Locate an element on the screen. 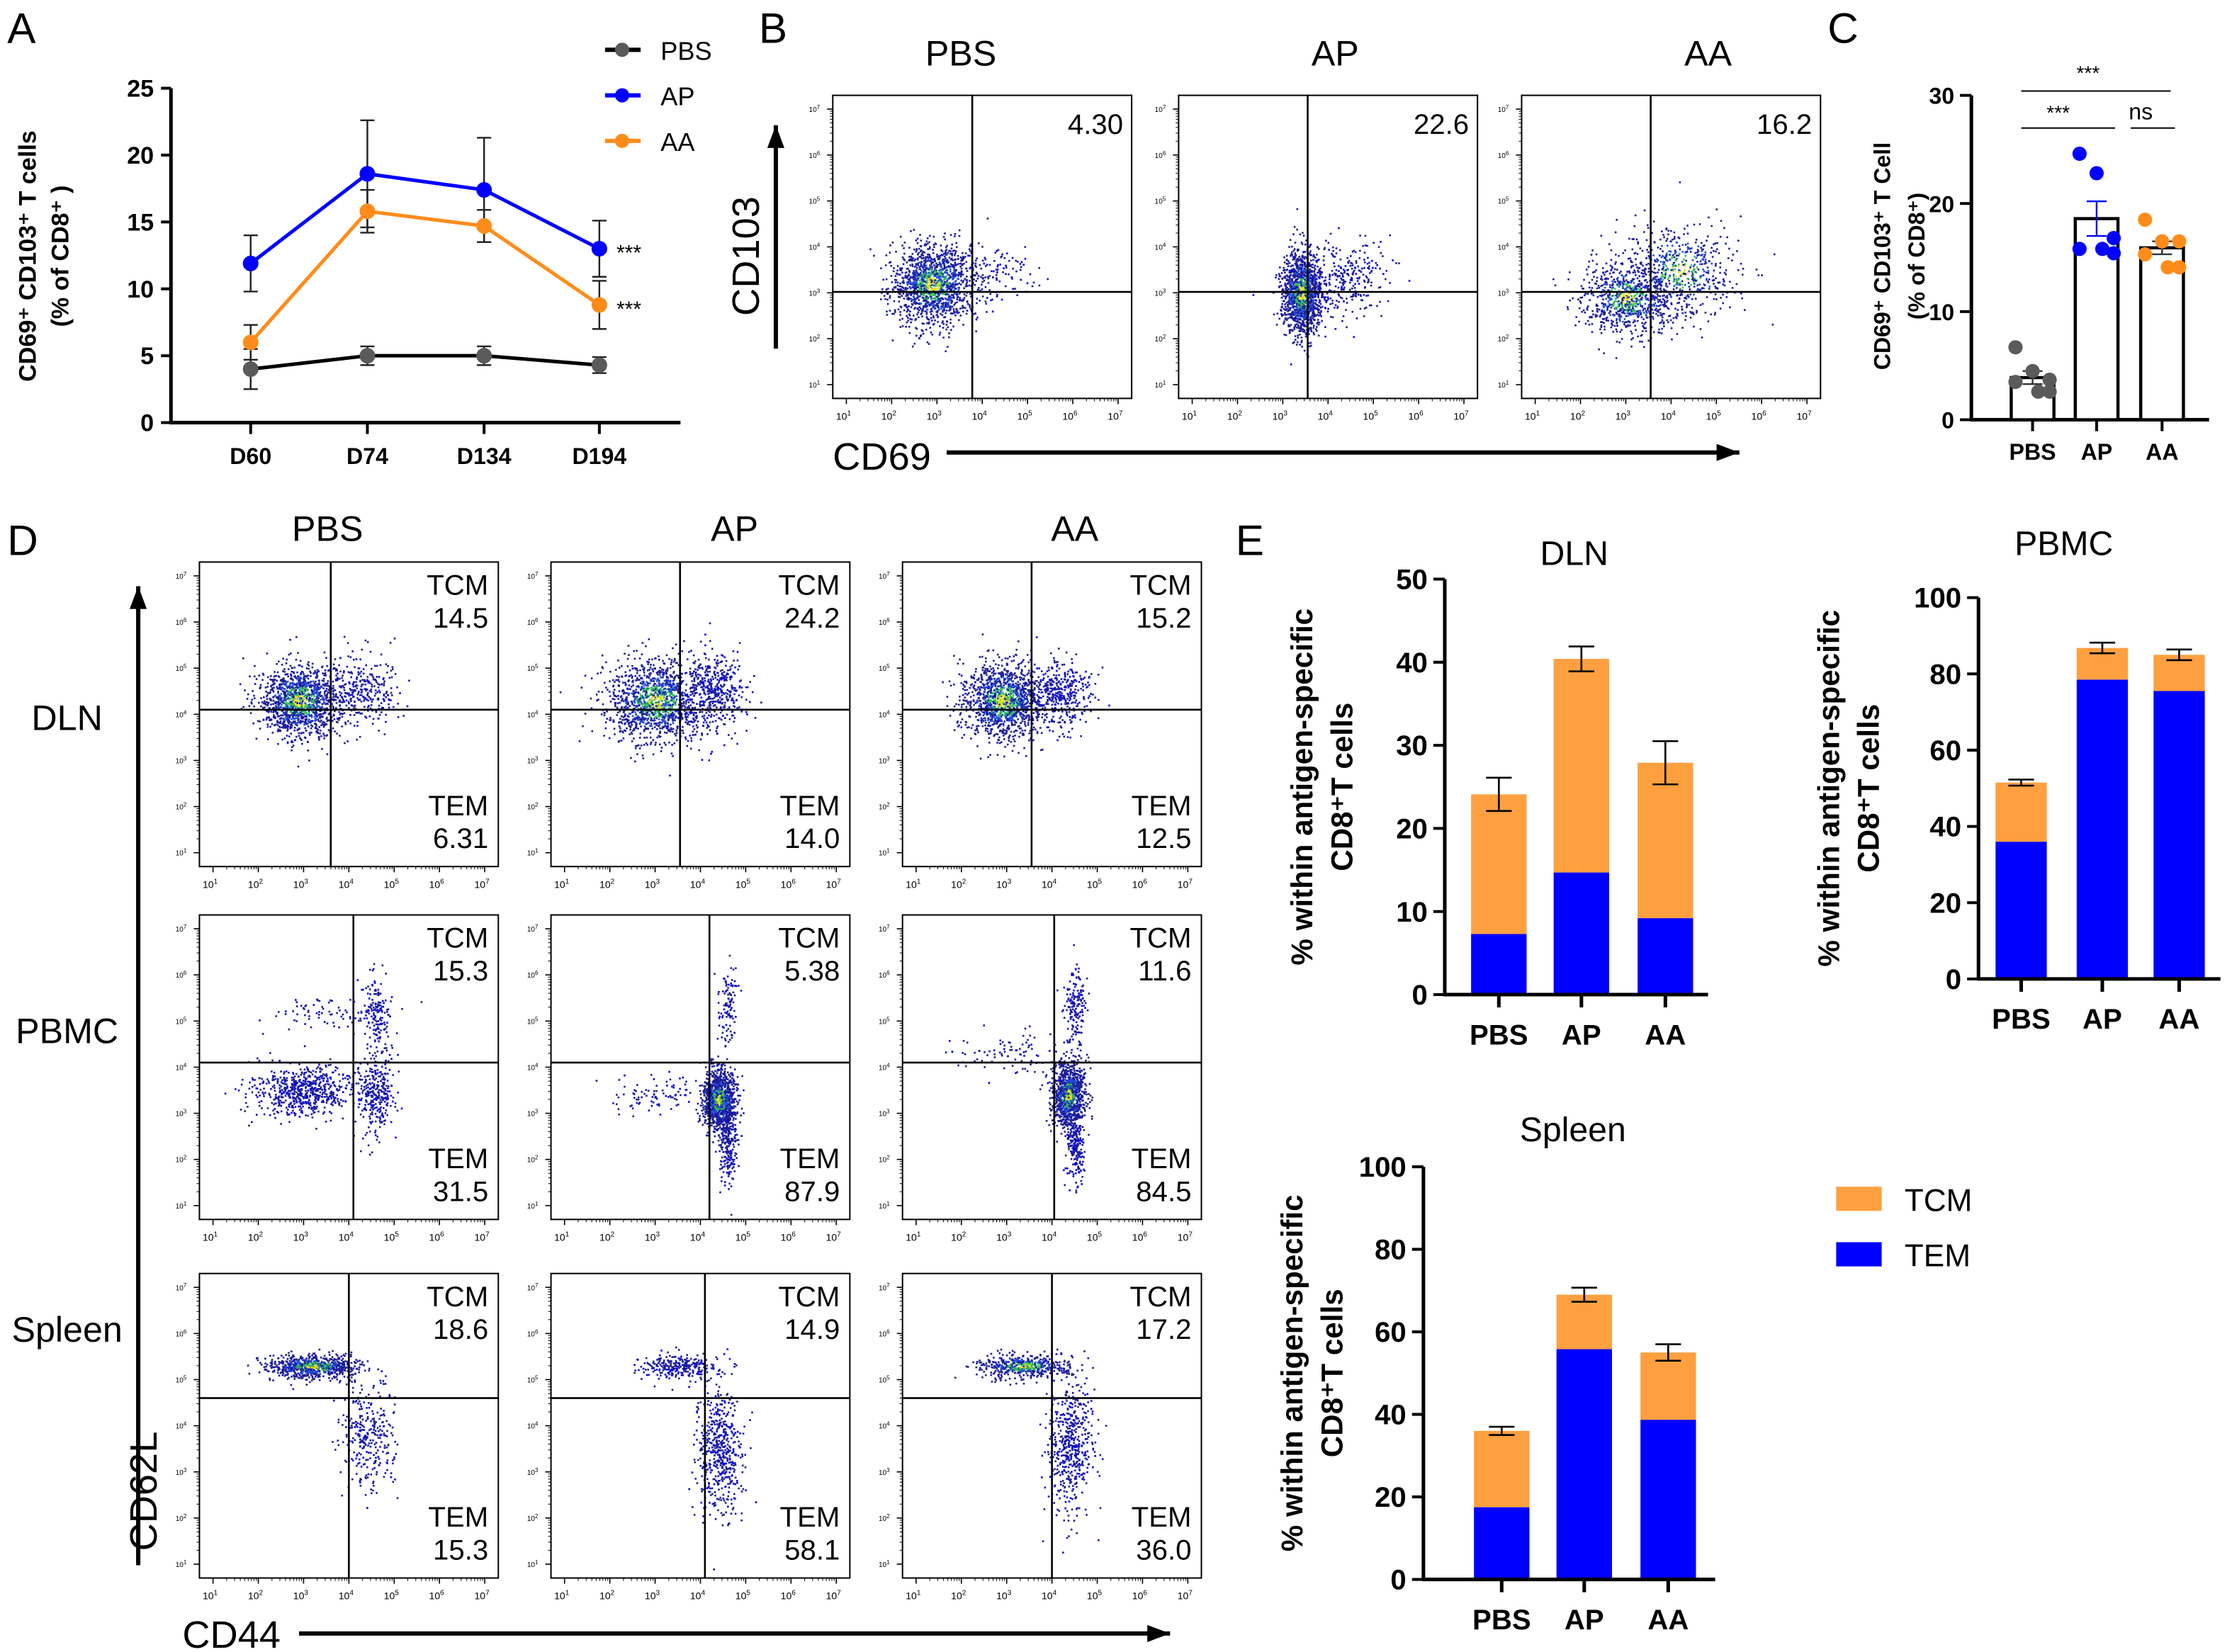 This screenshot has height=1652, width=2232. quadrant-percentage: 22.6 is located at coordinates (1441, 124).